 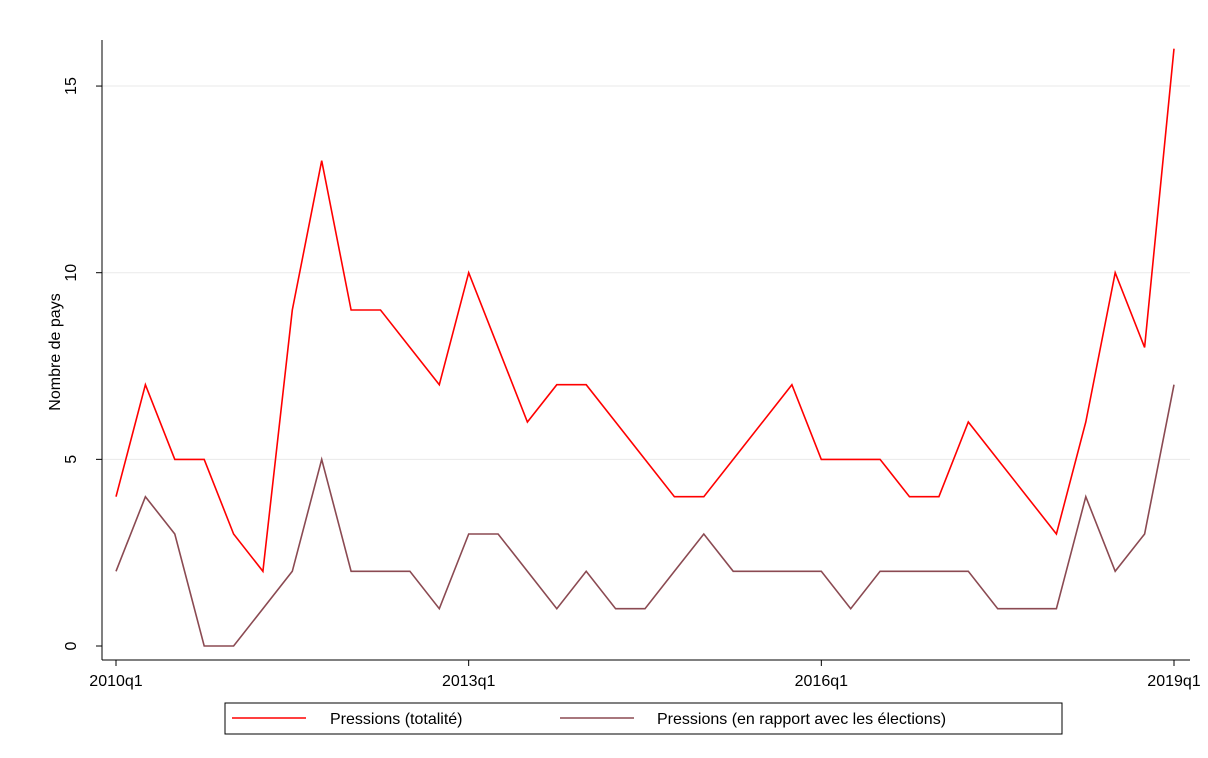 I want to click on y-tick-label: 10, so click(x=71, y=273).